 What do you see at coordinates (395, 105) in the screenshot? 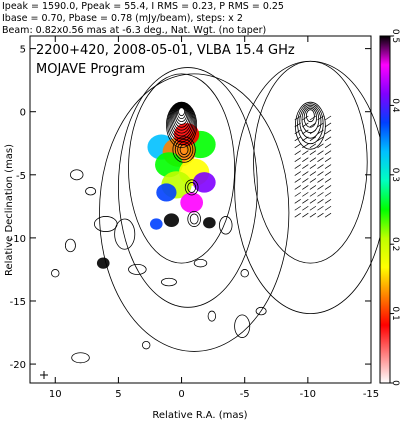
I see `colorbar-tick-label: 0.4` at bounding box center [395, 105].